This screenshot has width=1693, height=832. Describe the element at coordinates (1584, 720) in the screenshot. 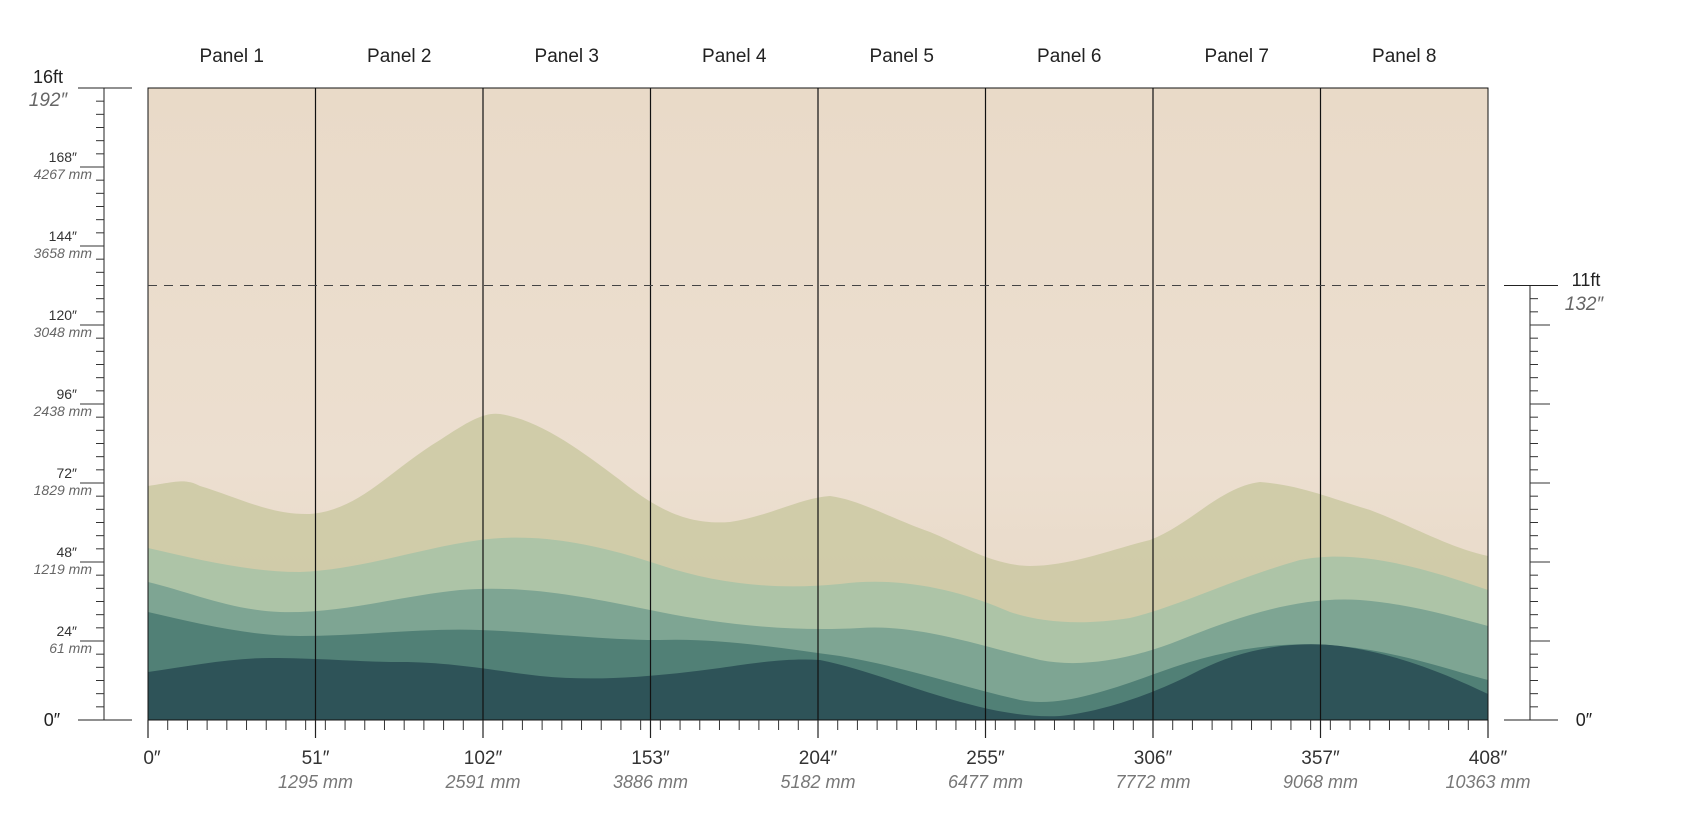

I see `right-scale-zero: 0″` at that location.